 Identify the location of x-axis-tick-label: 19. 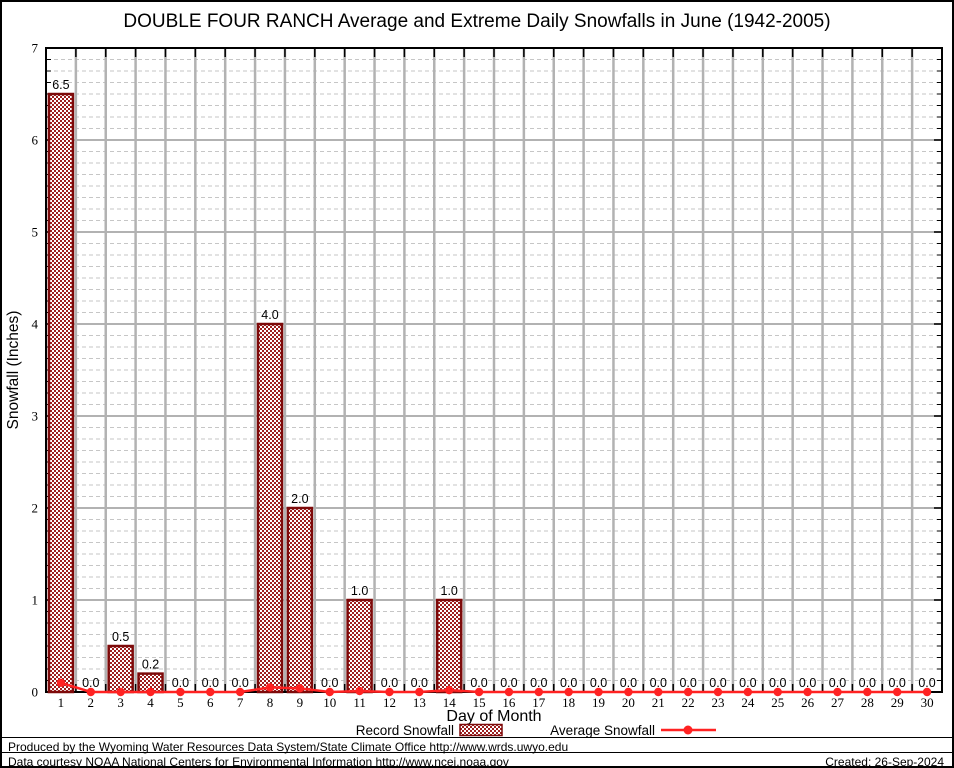
(598, 702).